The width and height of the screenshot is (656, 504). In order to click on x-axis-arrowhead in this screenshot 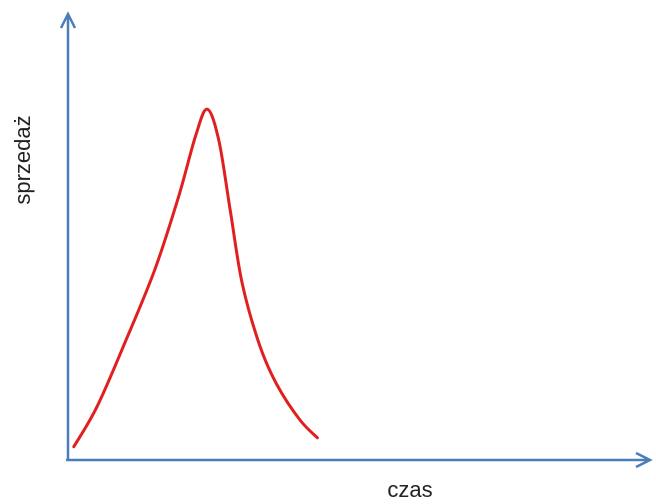, I will do `click(644, 460)`.